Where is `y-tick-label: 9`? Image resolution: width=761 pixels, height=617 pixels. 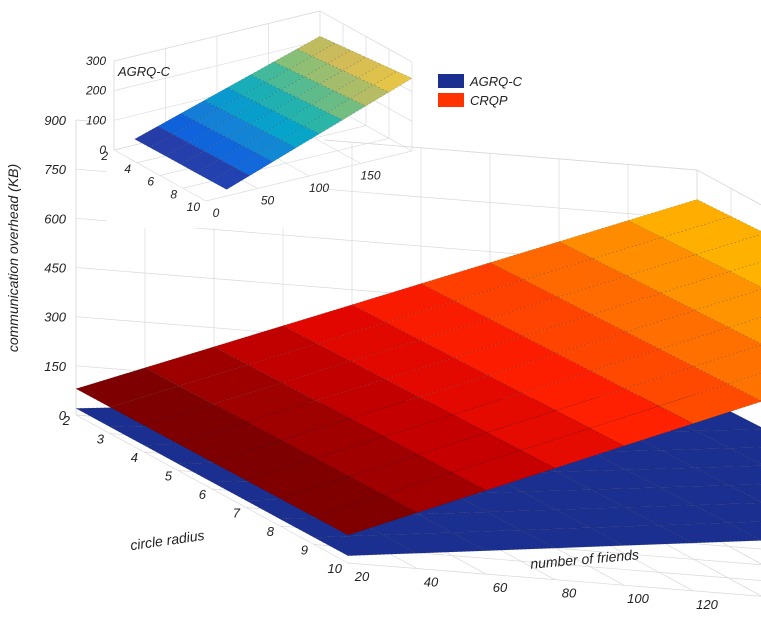
y-tick-label: 9 is located at coordinates (304, 550).